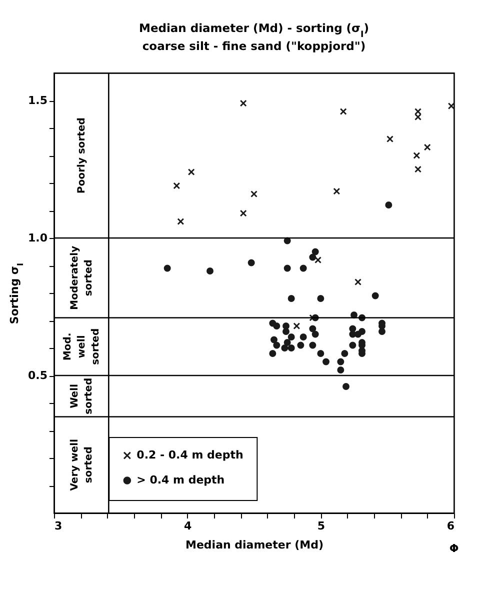  I want to click on x-tick-label: 4, so click(188, 526).